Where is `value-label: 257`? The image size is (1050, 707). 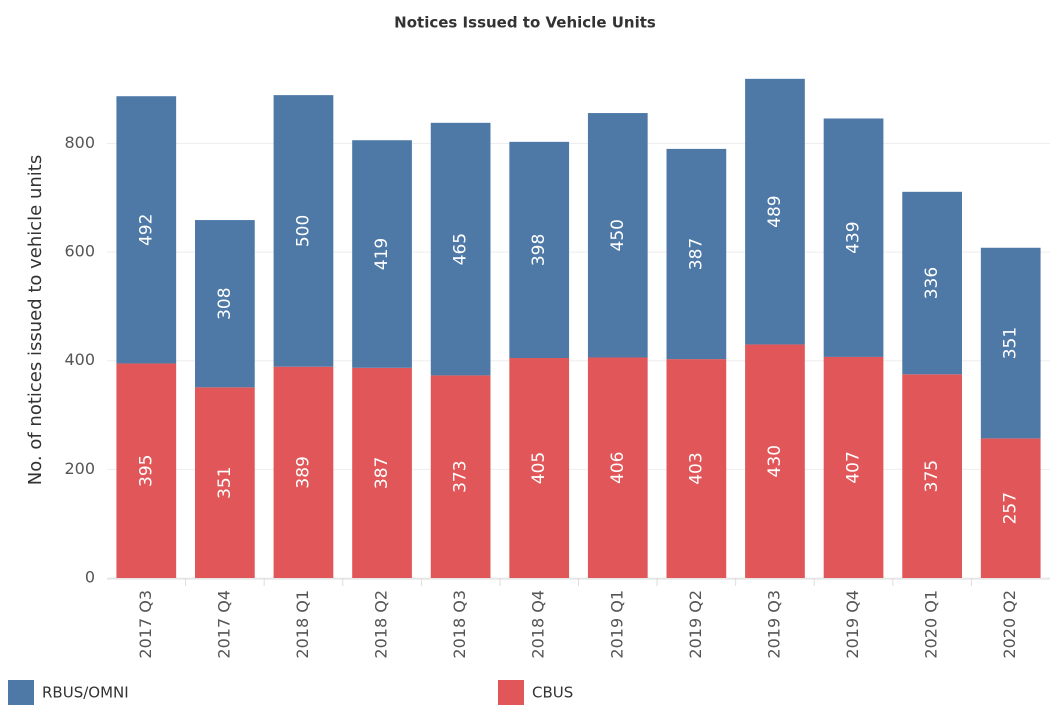 value-label: 257 is located at coordinates (1011, 508).